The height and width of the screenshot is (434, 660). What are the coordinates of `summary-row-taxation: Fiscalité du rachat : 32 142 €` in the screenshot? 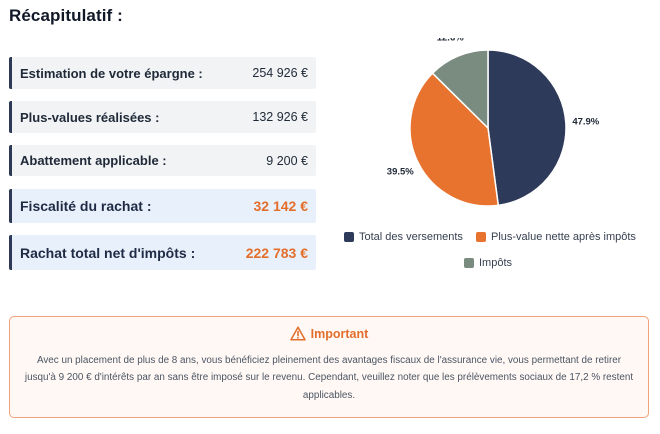 It's located at (162, 206).